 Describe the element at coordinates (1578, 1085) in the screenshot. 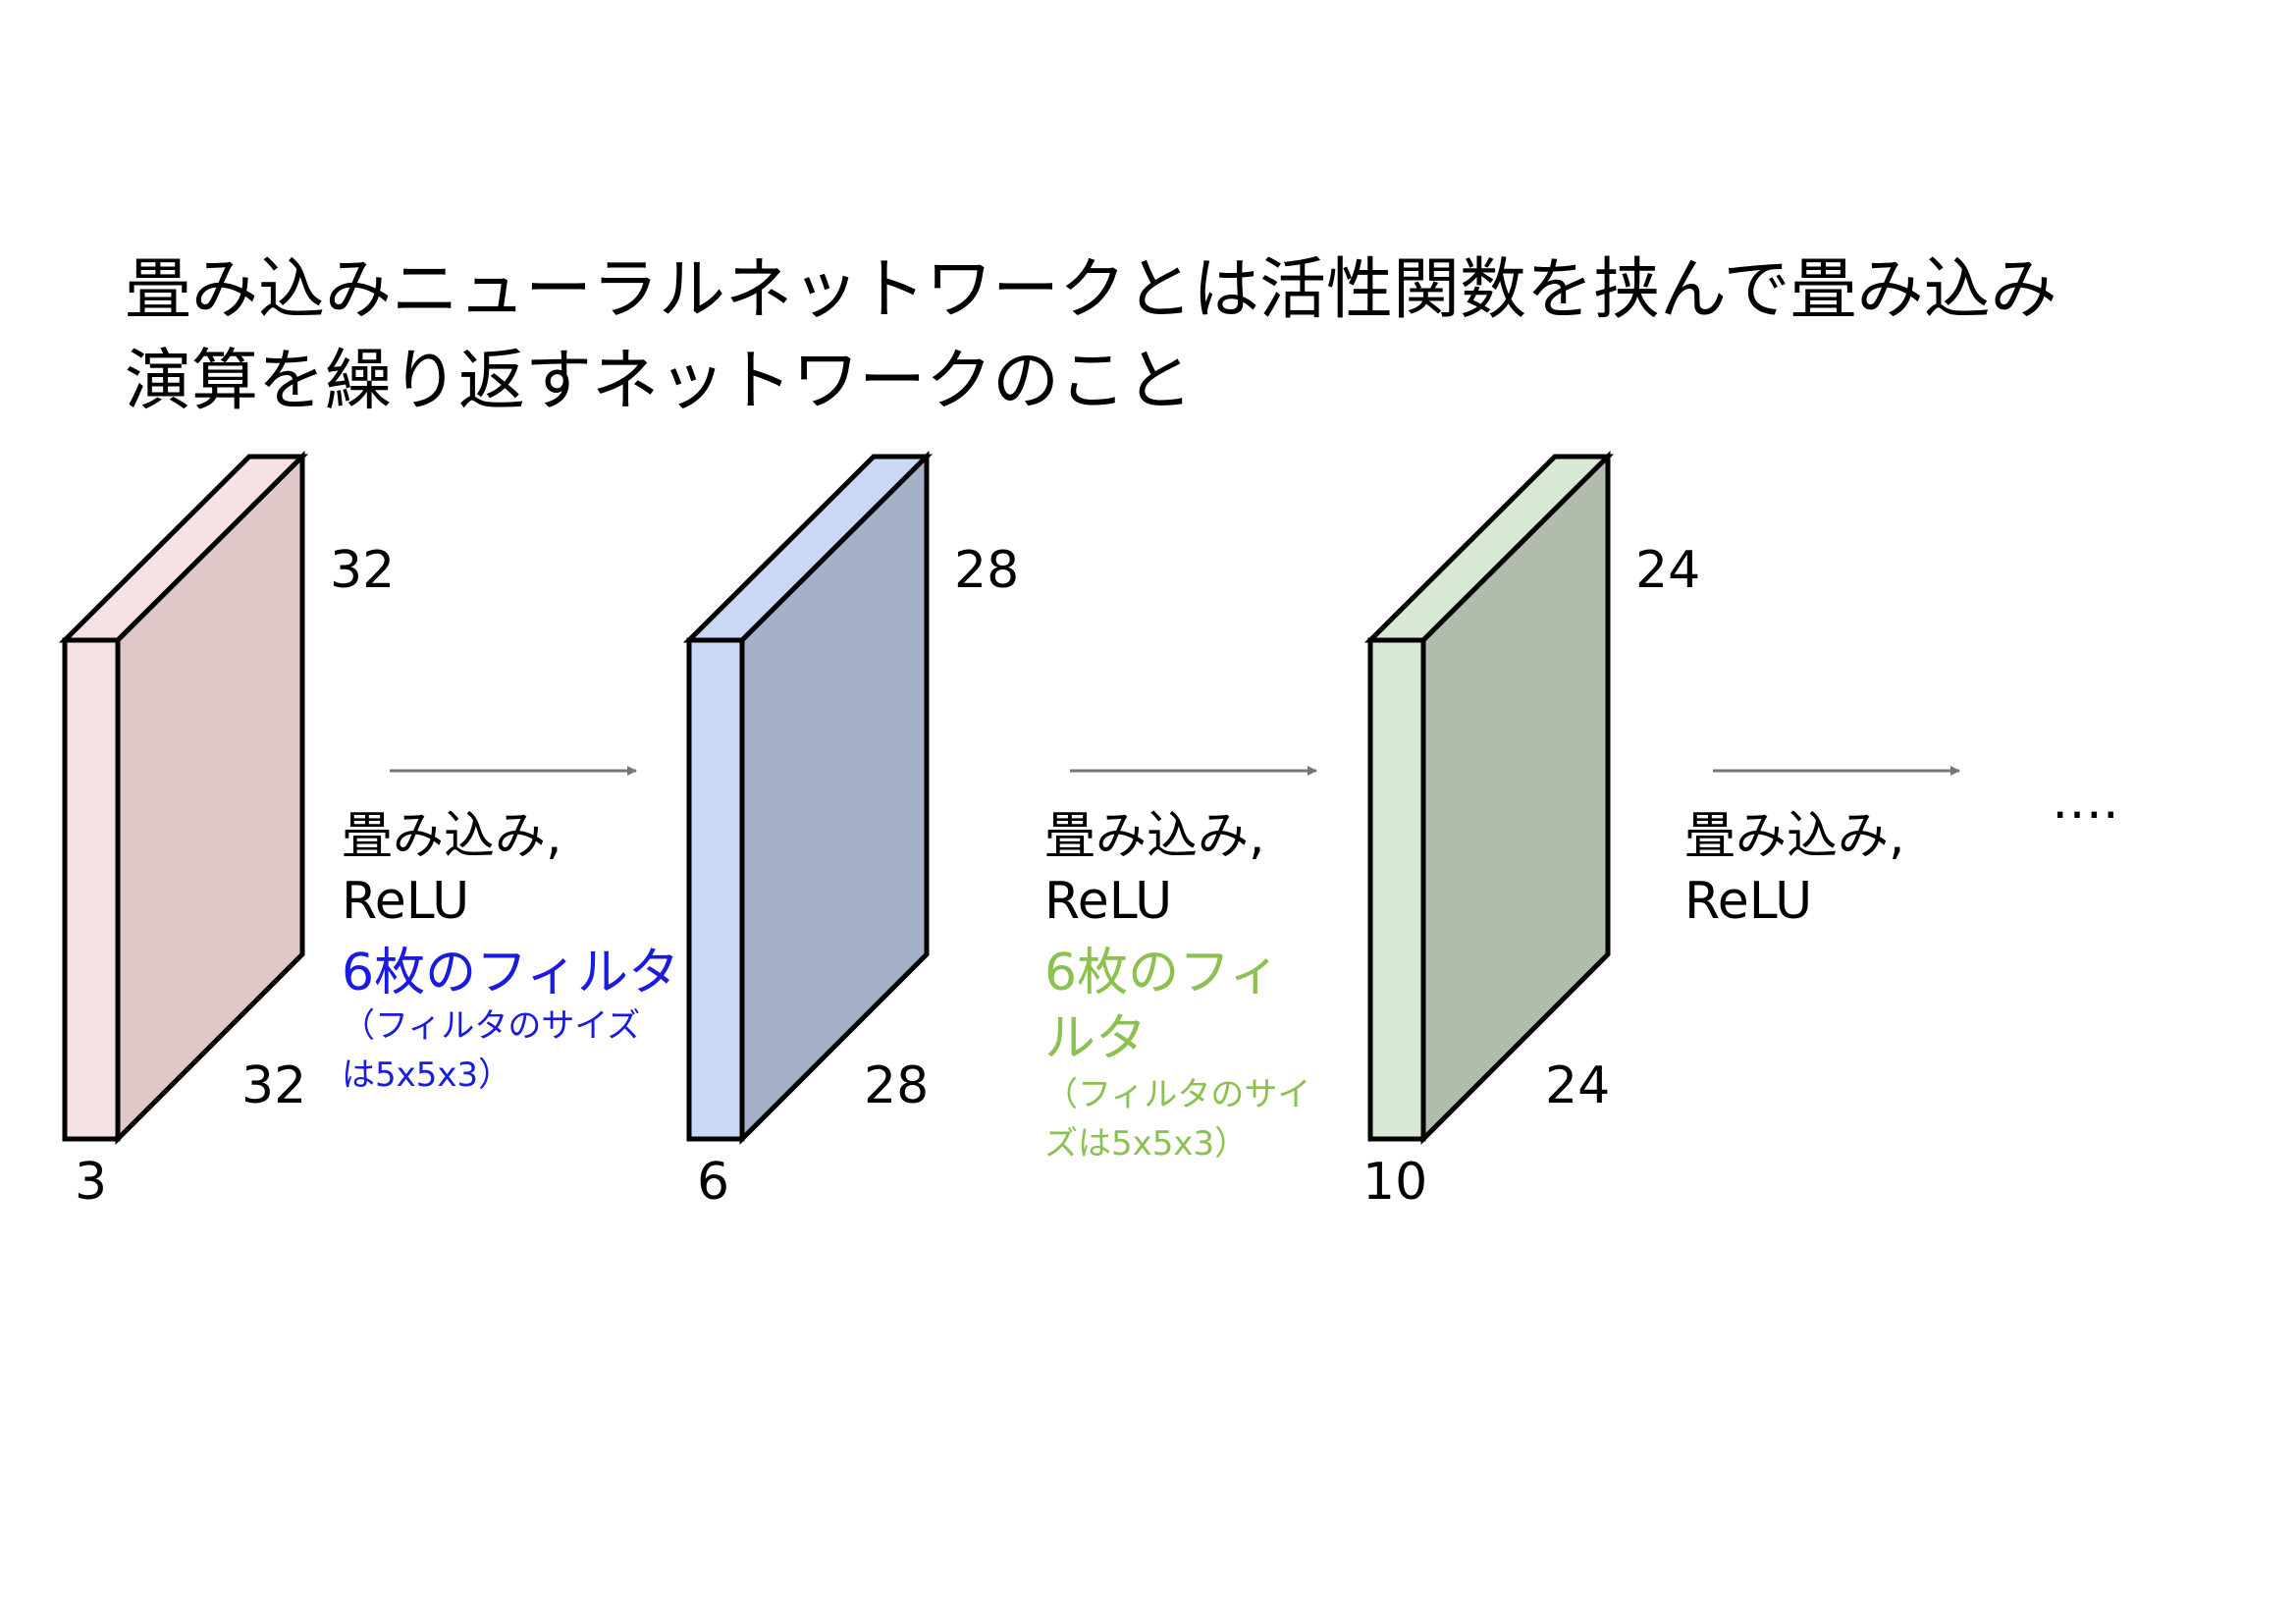

I see `layer3-width-label: 24` at that location.